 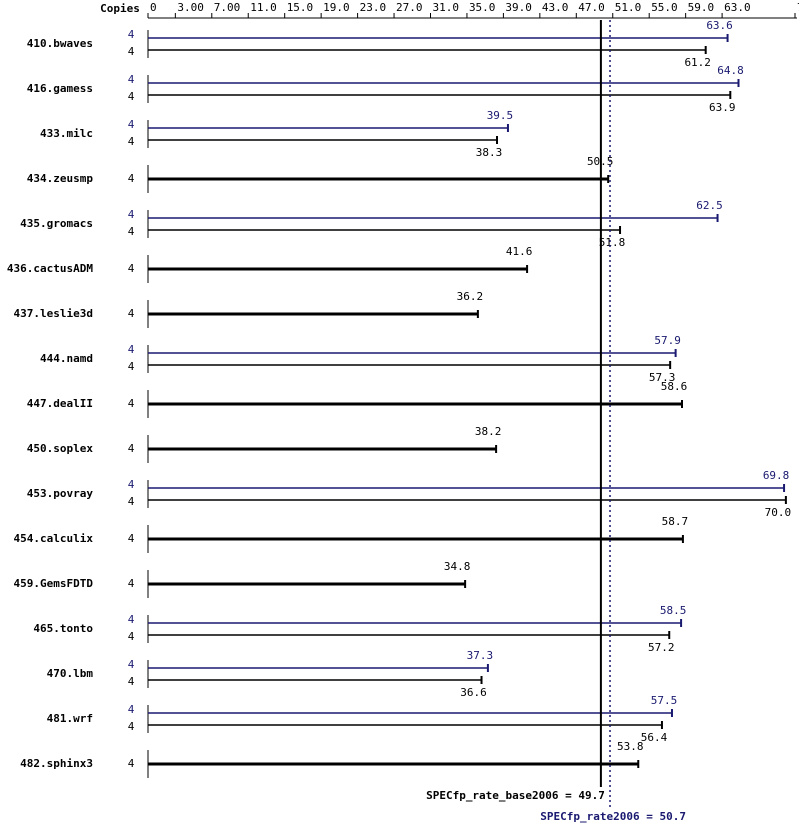 I want to click on value-label: 36.6, so click(x=473, y=692).